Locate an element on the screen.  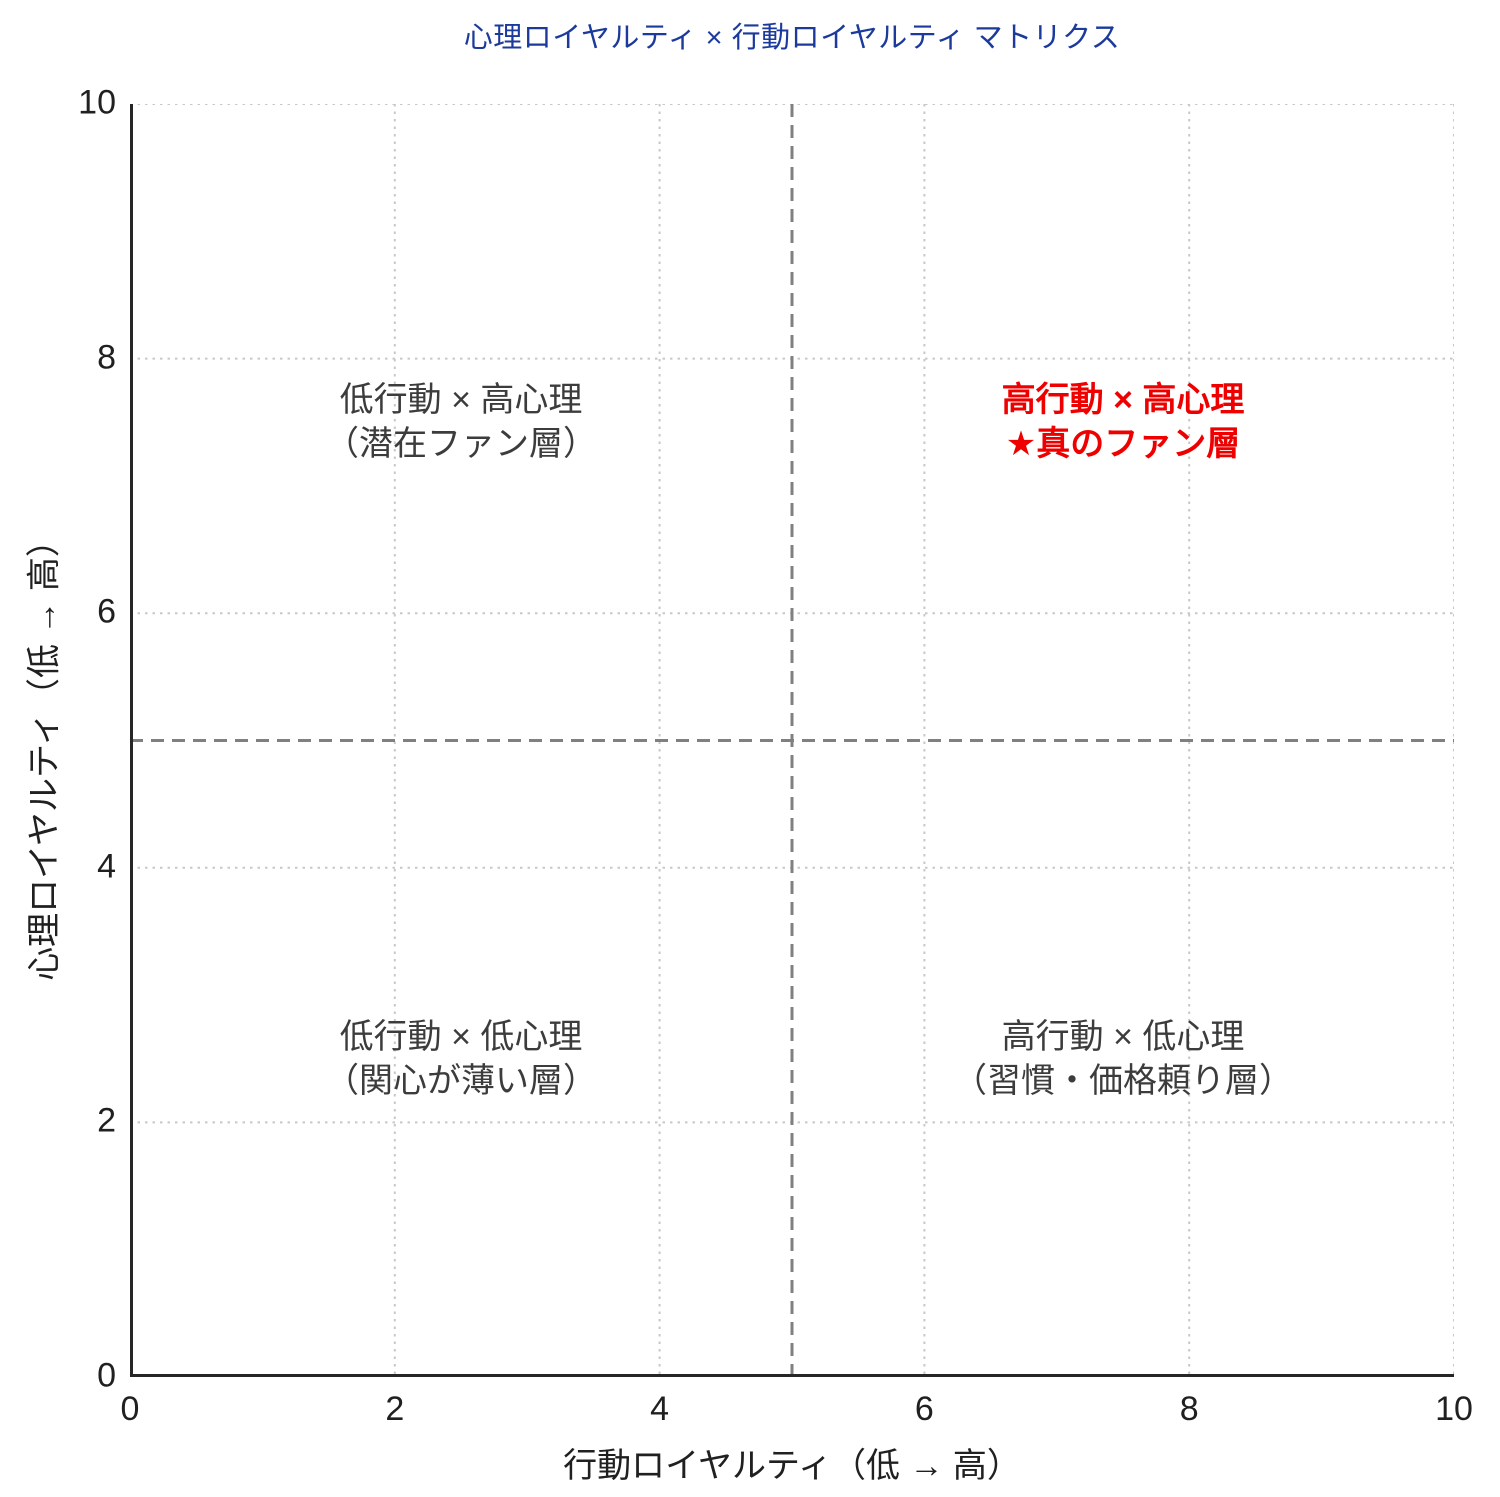
chart-title: 心理ロイヤルティ × 行動ロイヤルティ マトリクス is located at coordinates (792, 38).